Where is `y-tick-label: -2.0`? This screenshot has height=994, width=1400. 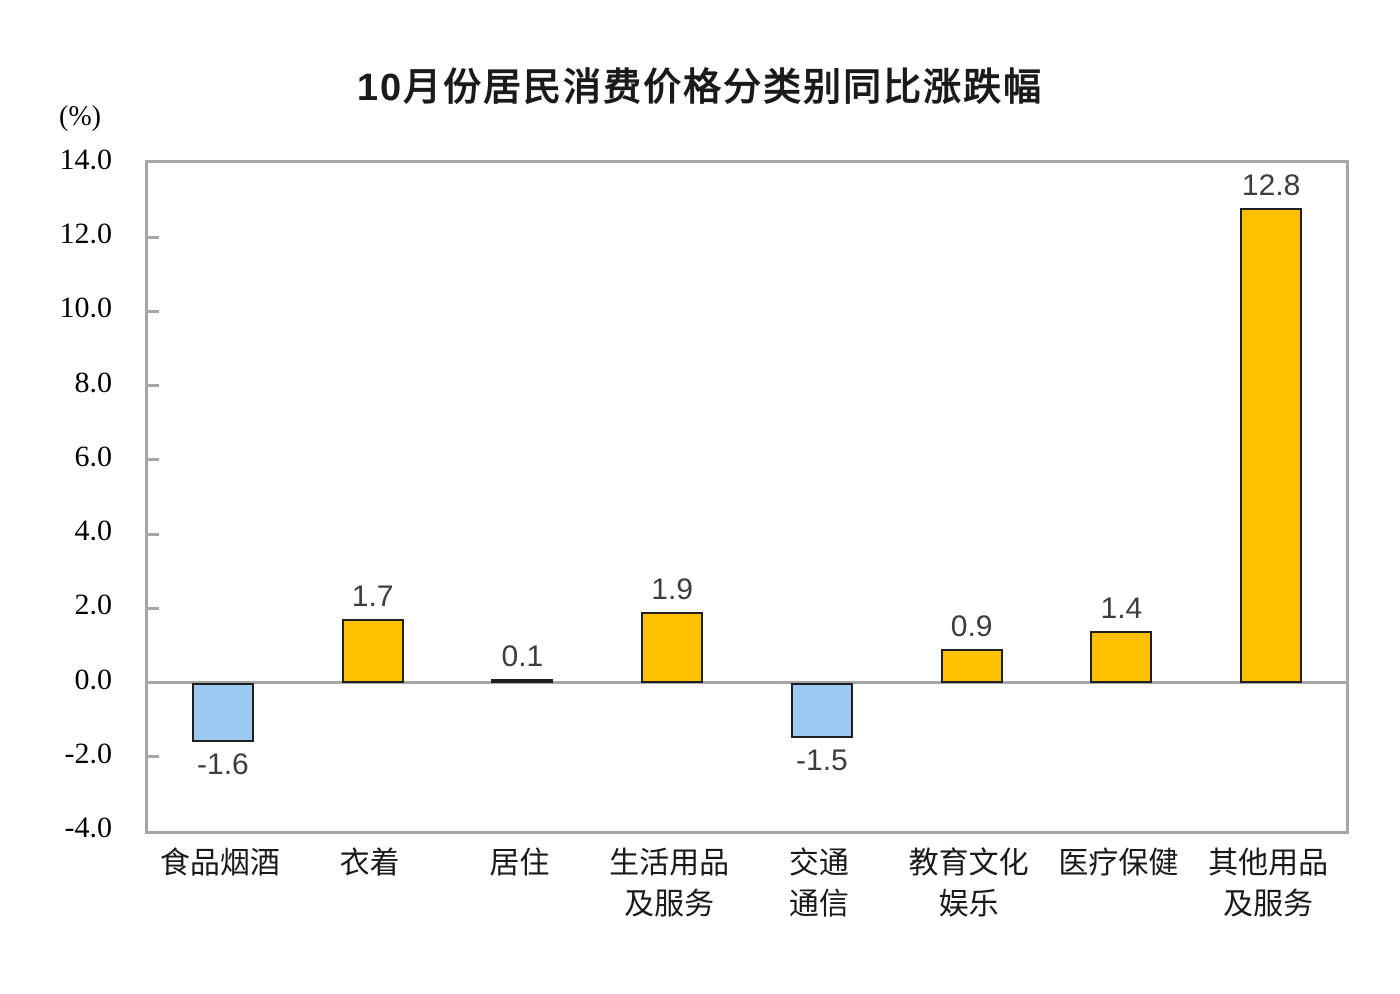 y-tick-label: -2.0 is located at coordinates (88, 753).